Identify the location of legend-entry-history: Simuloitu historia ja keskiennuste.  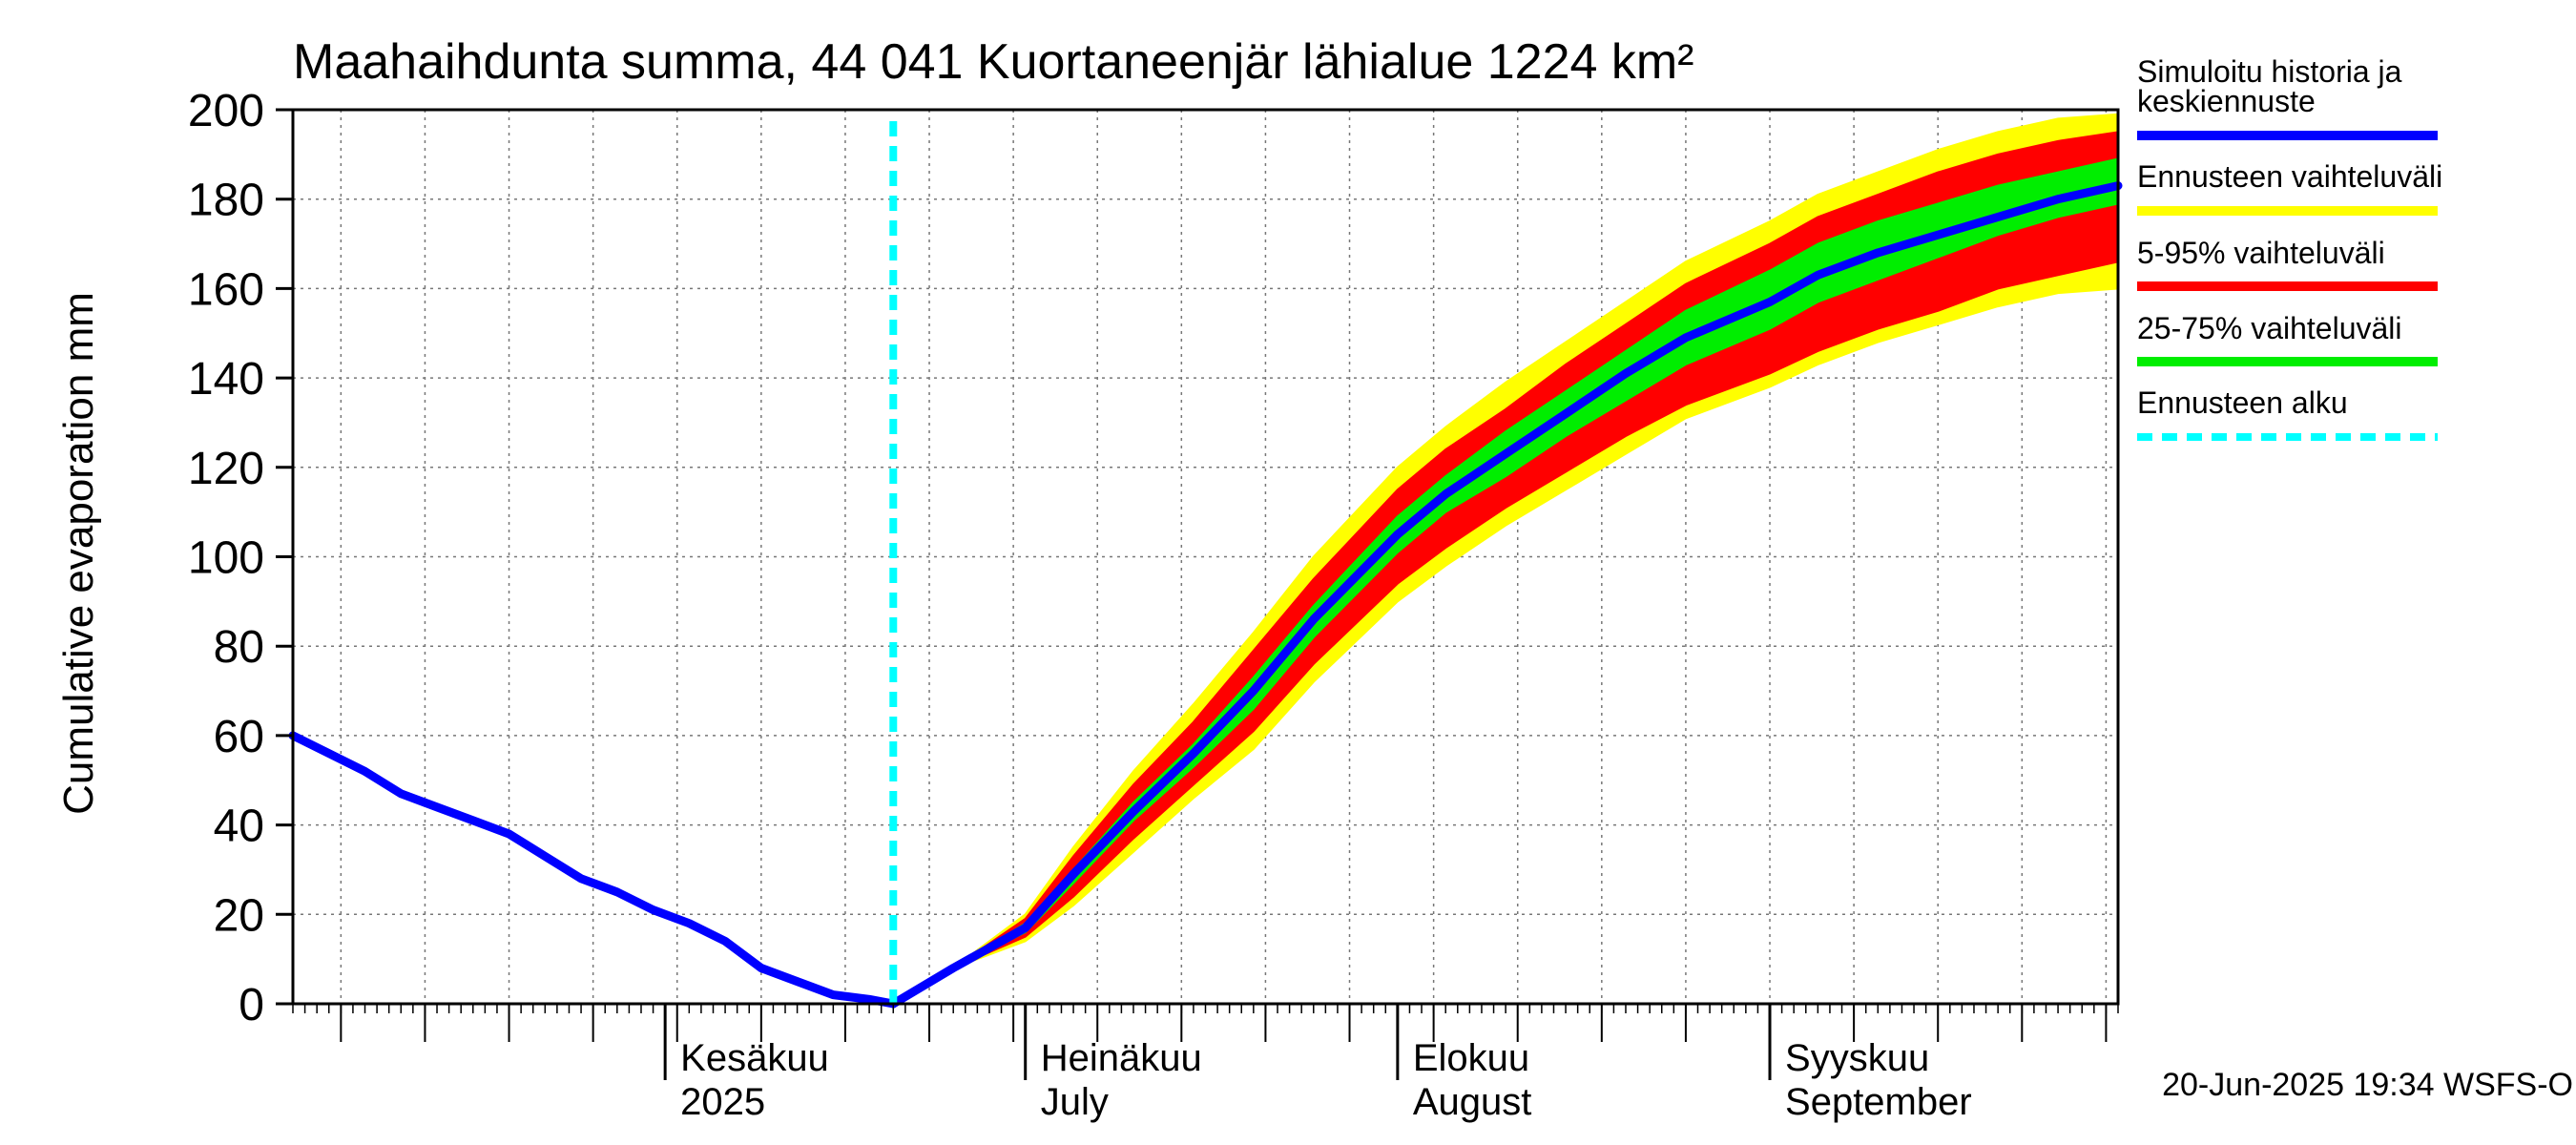
(2287, 97).